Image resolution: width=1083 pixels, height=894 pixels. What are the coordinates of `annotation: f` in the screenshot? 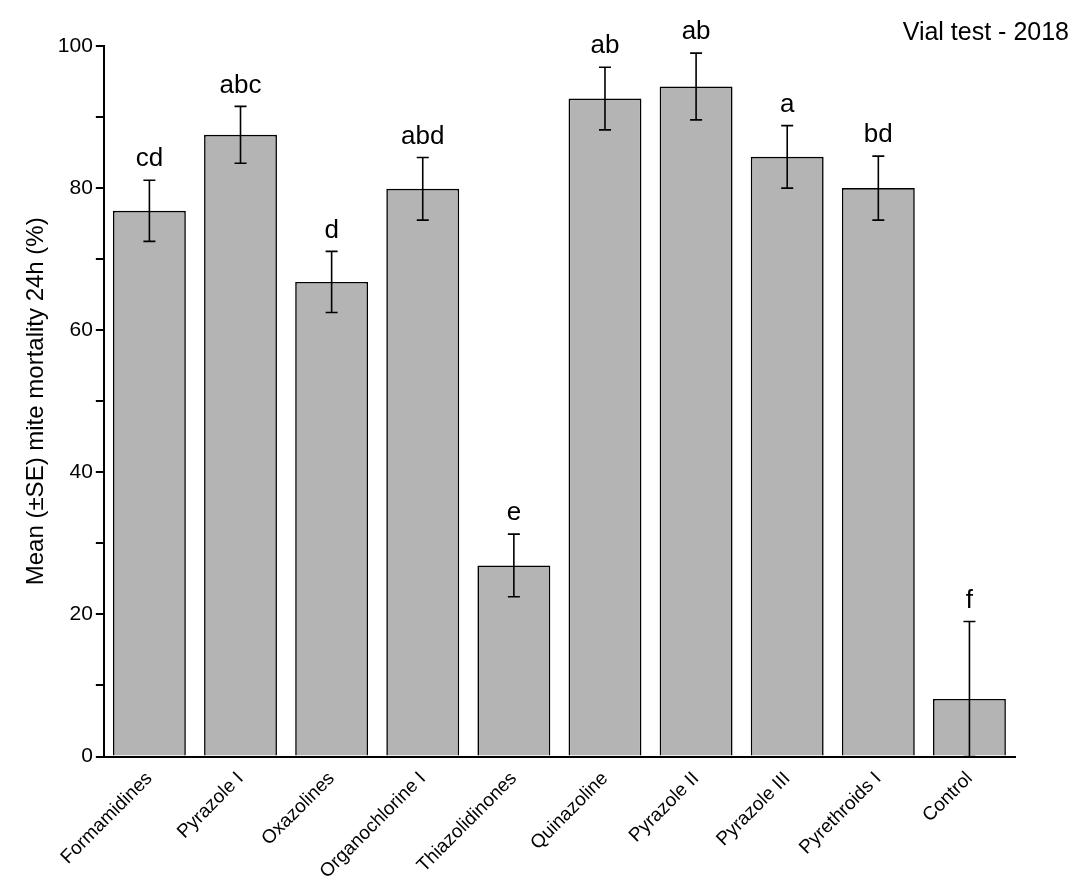 It's located at (969, 598).